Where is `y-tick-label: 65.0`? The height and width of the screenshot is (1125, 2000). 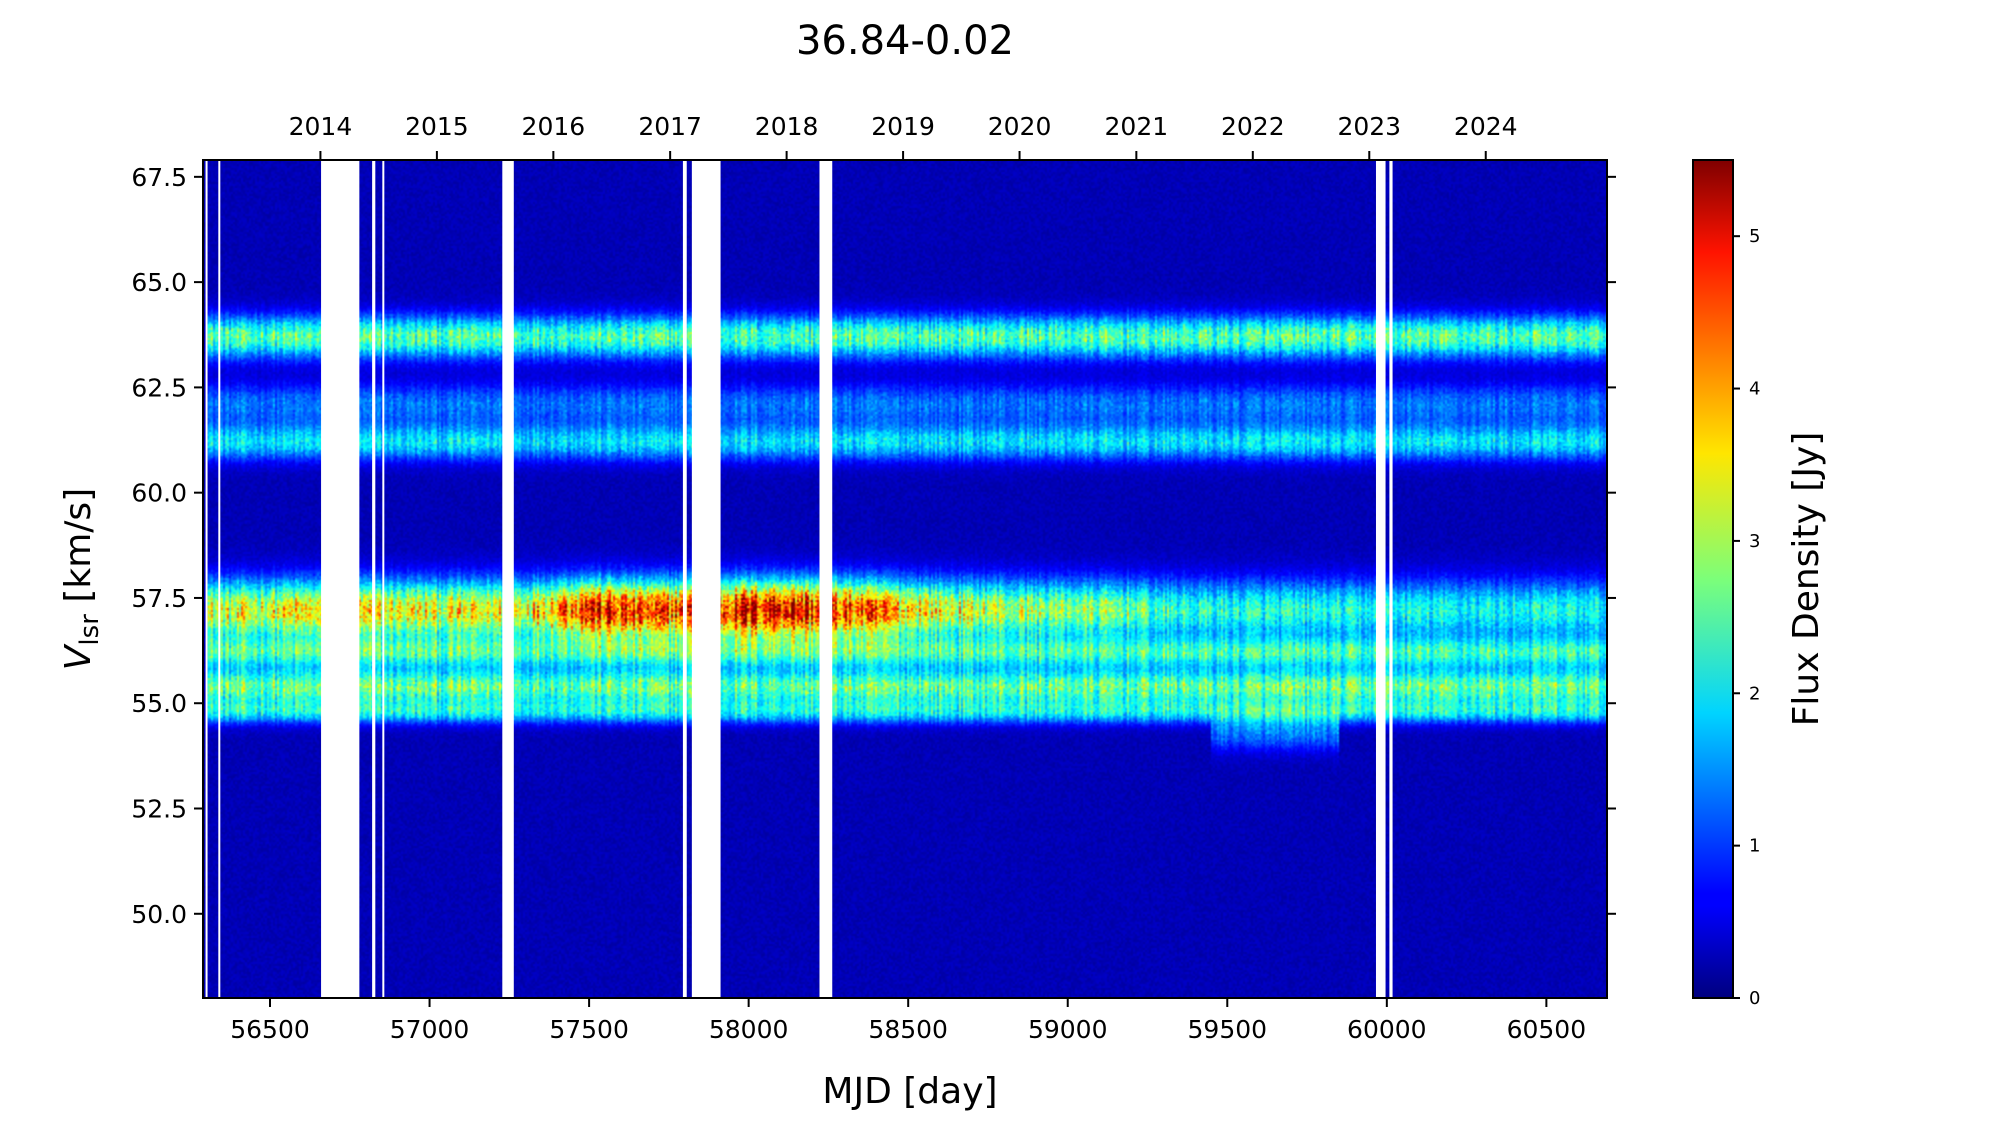
y-tick-label: 65.0 is located at coordinates (159, 282).